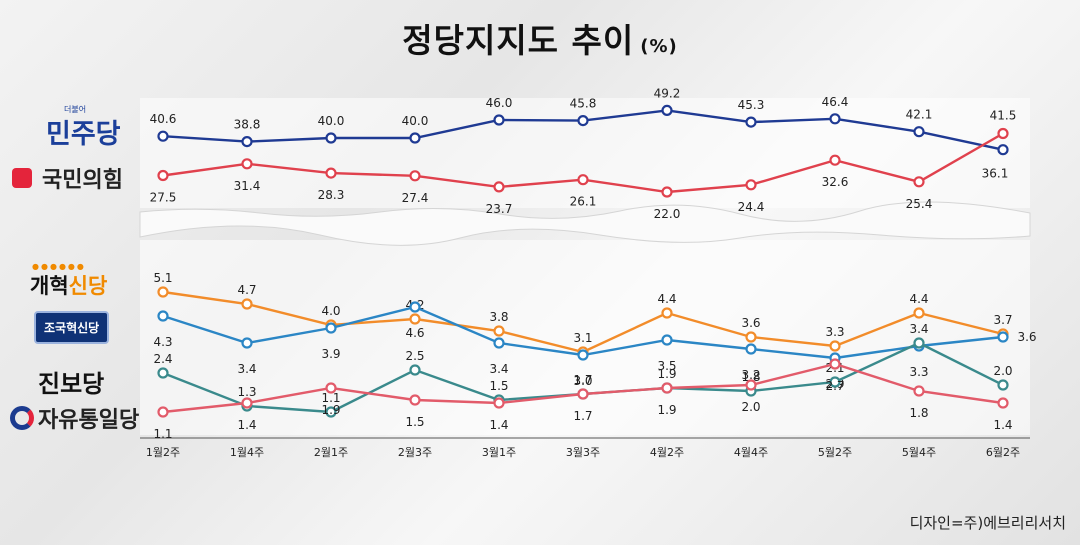 This screenshot has height=545, width=1080. I want to click on design-credit: 디자인=주)에브리리서치, so click(987, 523).